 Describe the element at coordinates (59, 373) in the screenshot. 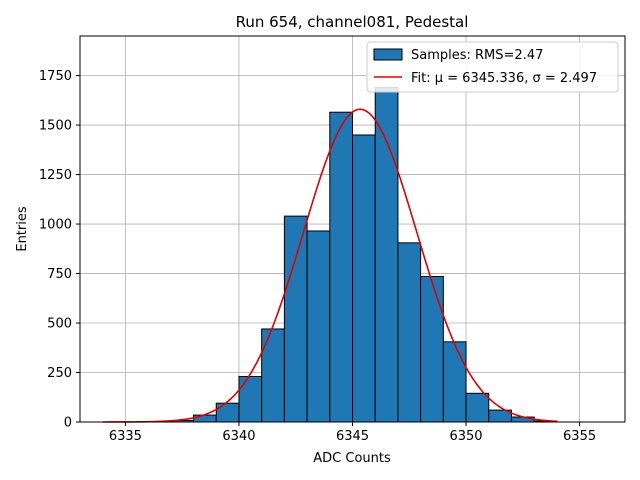

I see `y-tick-label: 250` at that location.